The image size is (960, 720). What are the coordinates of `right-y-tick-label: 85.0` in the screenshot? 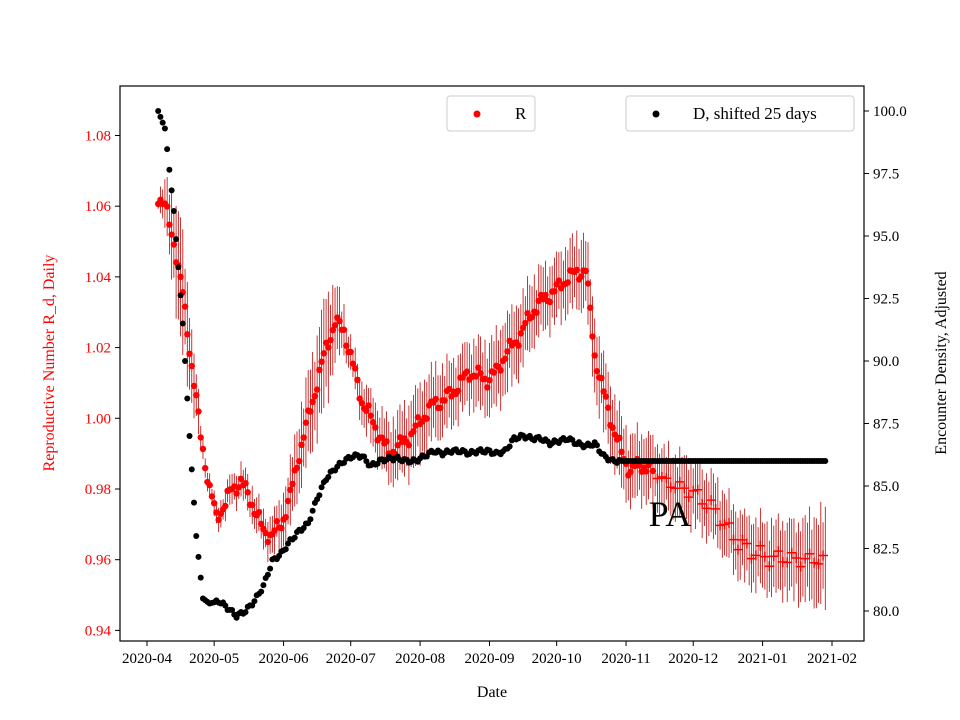 It's located at (886, 487).